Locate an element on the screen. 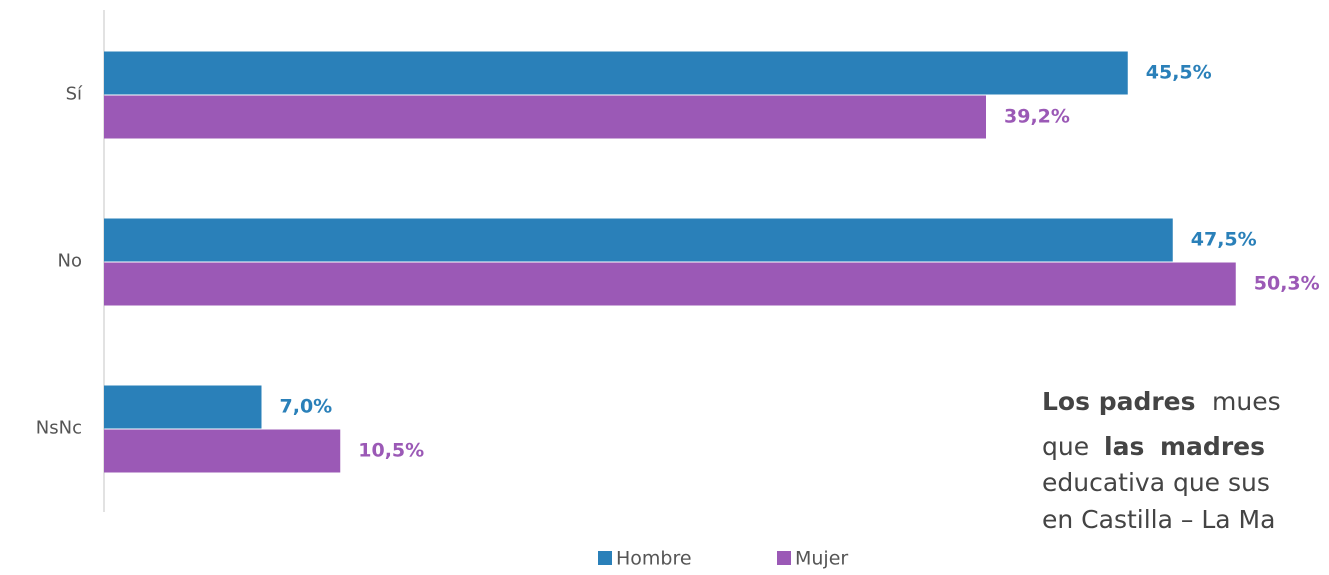 The height and width of the screenshot is (575, 1329). annotation-text: Los padres is located at coordinates (1119, 401).